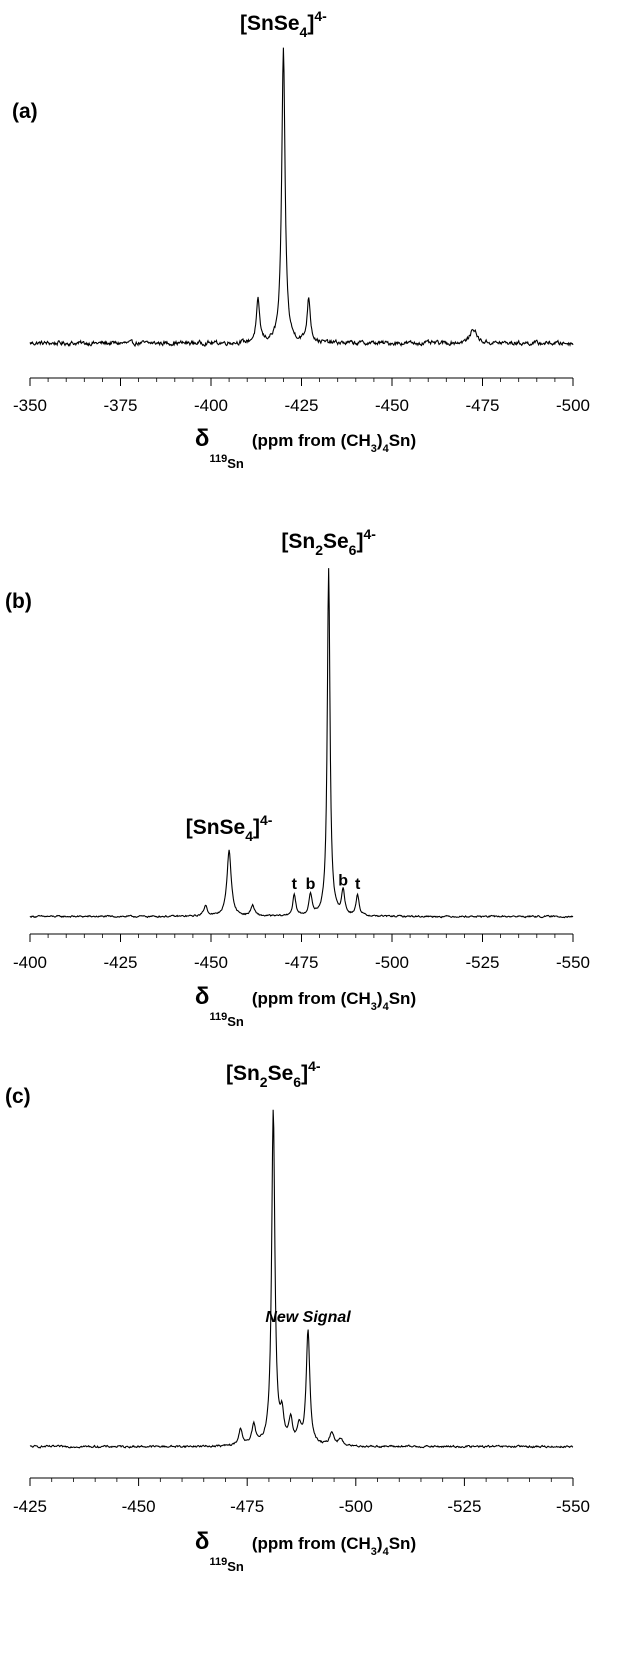  What do you see at coordinates (120, 405) in the screenshot?
I see `x-tick-label: -375` at bounding box center [120, 405].